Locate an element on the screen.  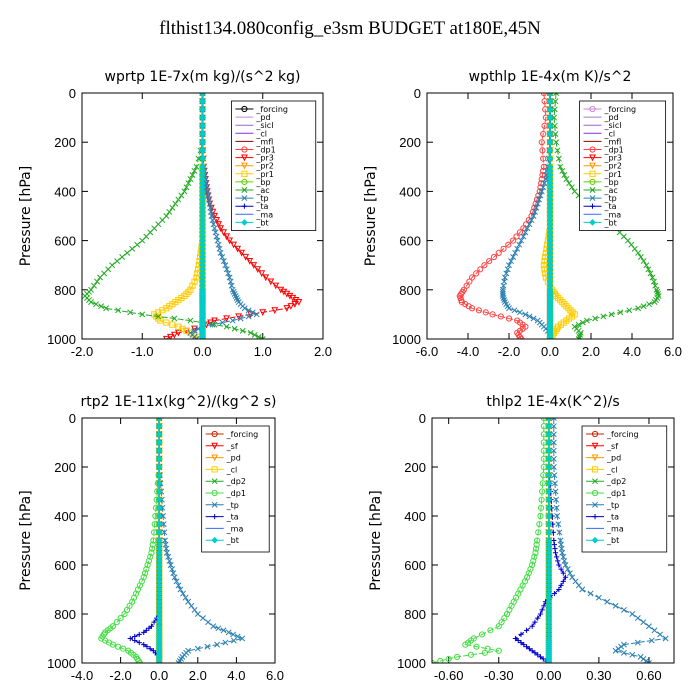
y-tick-label: 800 is located at coordinates (415, 614).